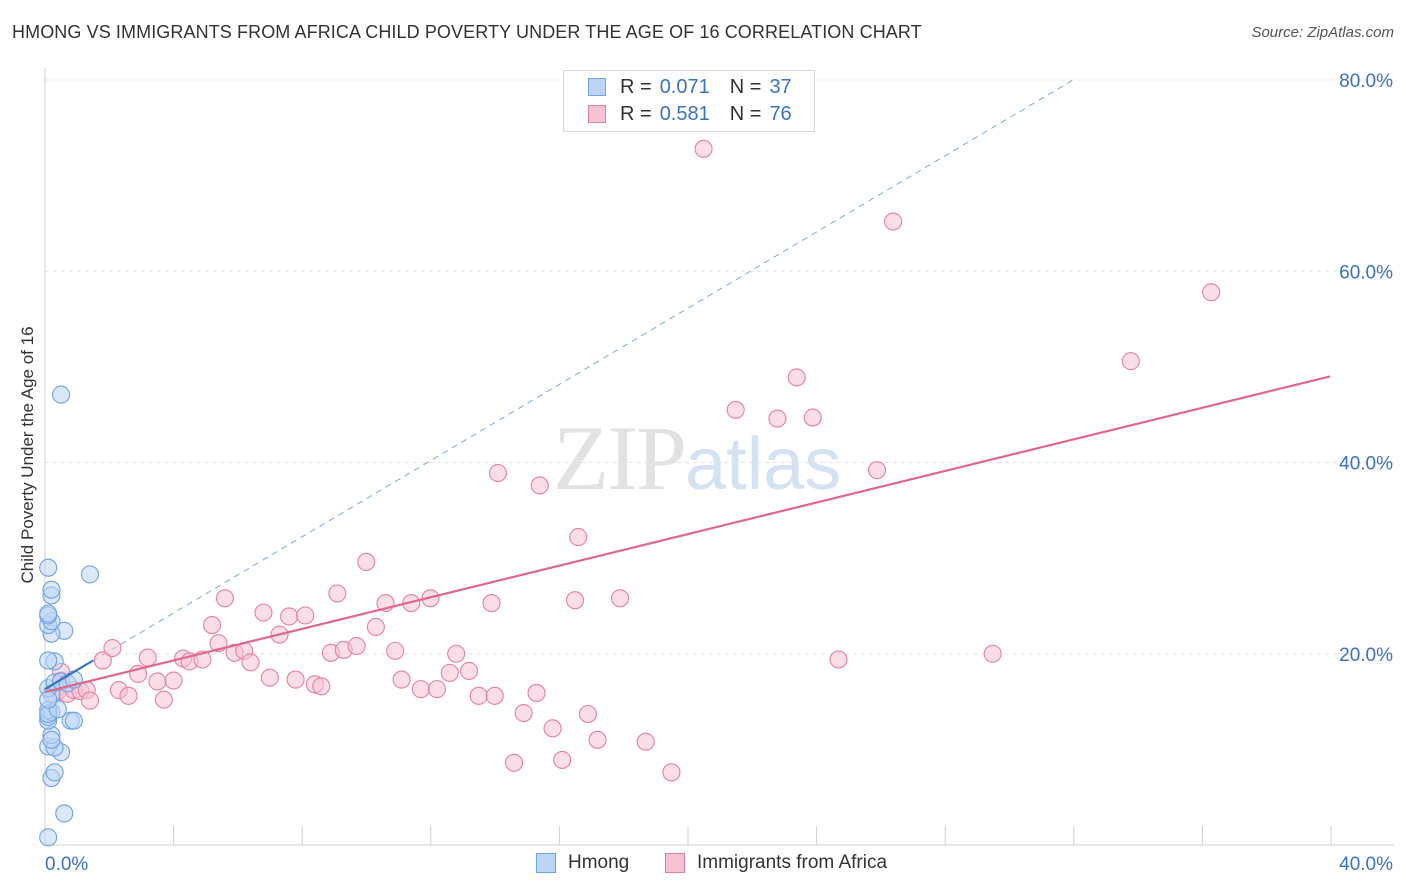  What do you see at coordinates (597, 87) in the screenshot?
I see `legend-swatch-hmong` at bounding box center [597, 87].